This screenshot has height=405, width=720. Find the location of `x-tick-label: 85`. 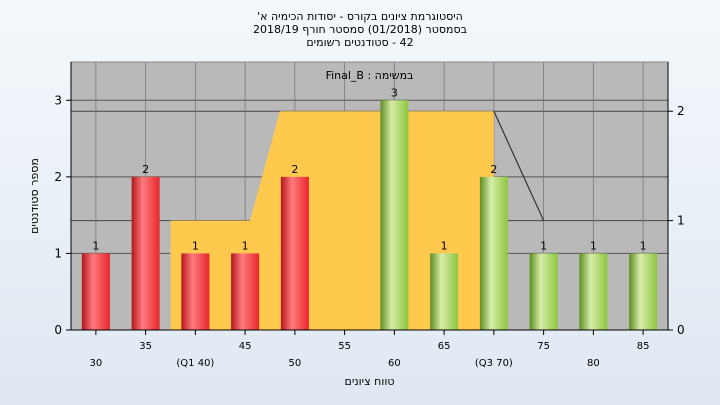

x-tick-label: 85 is located at coordinates (643, 346).